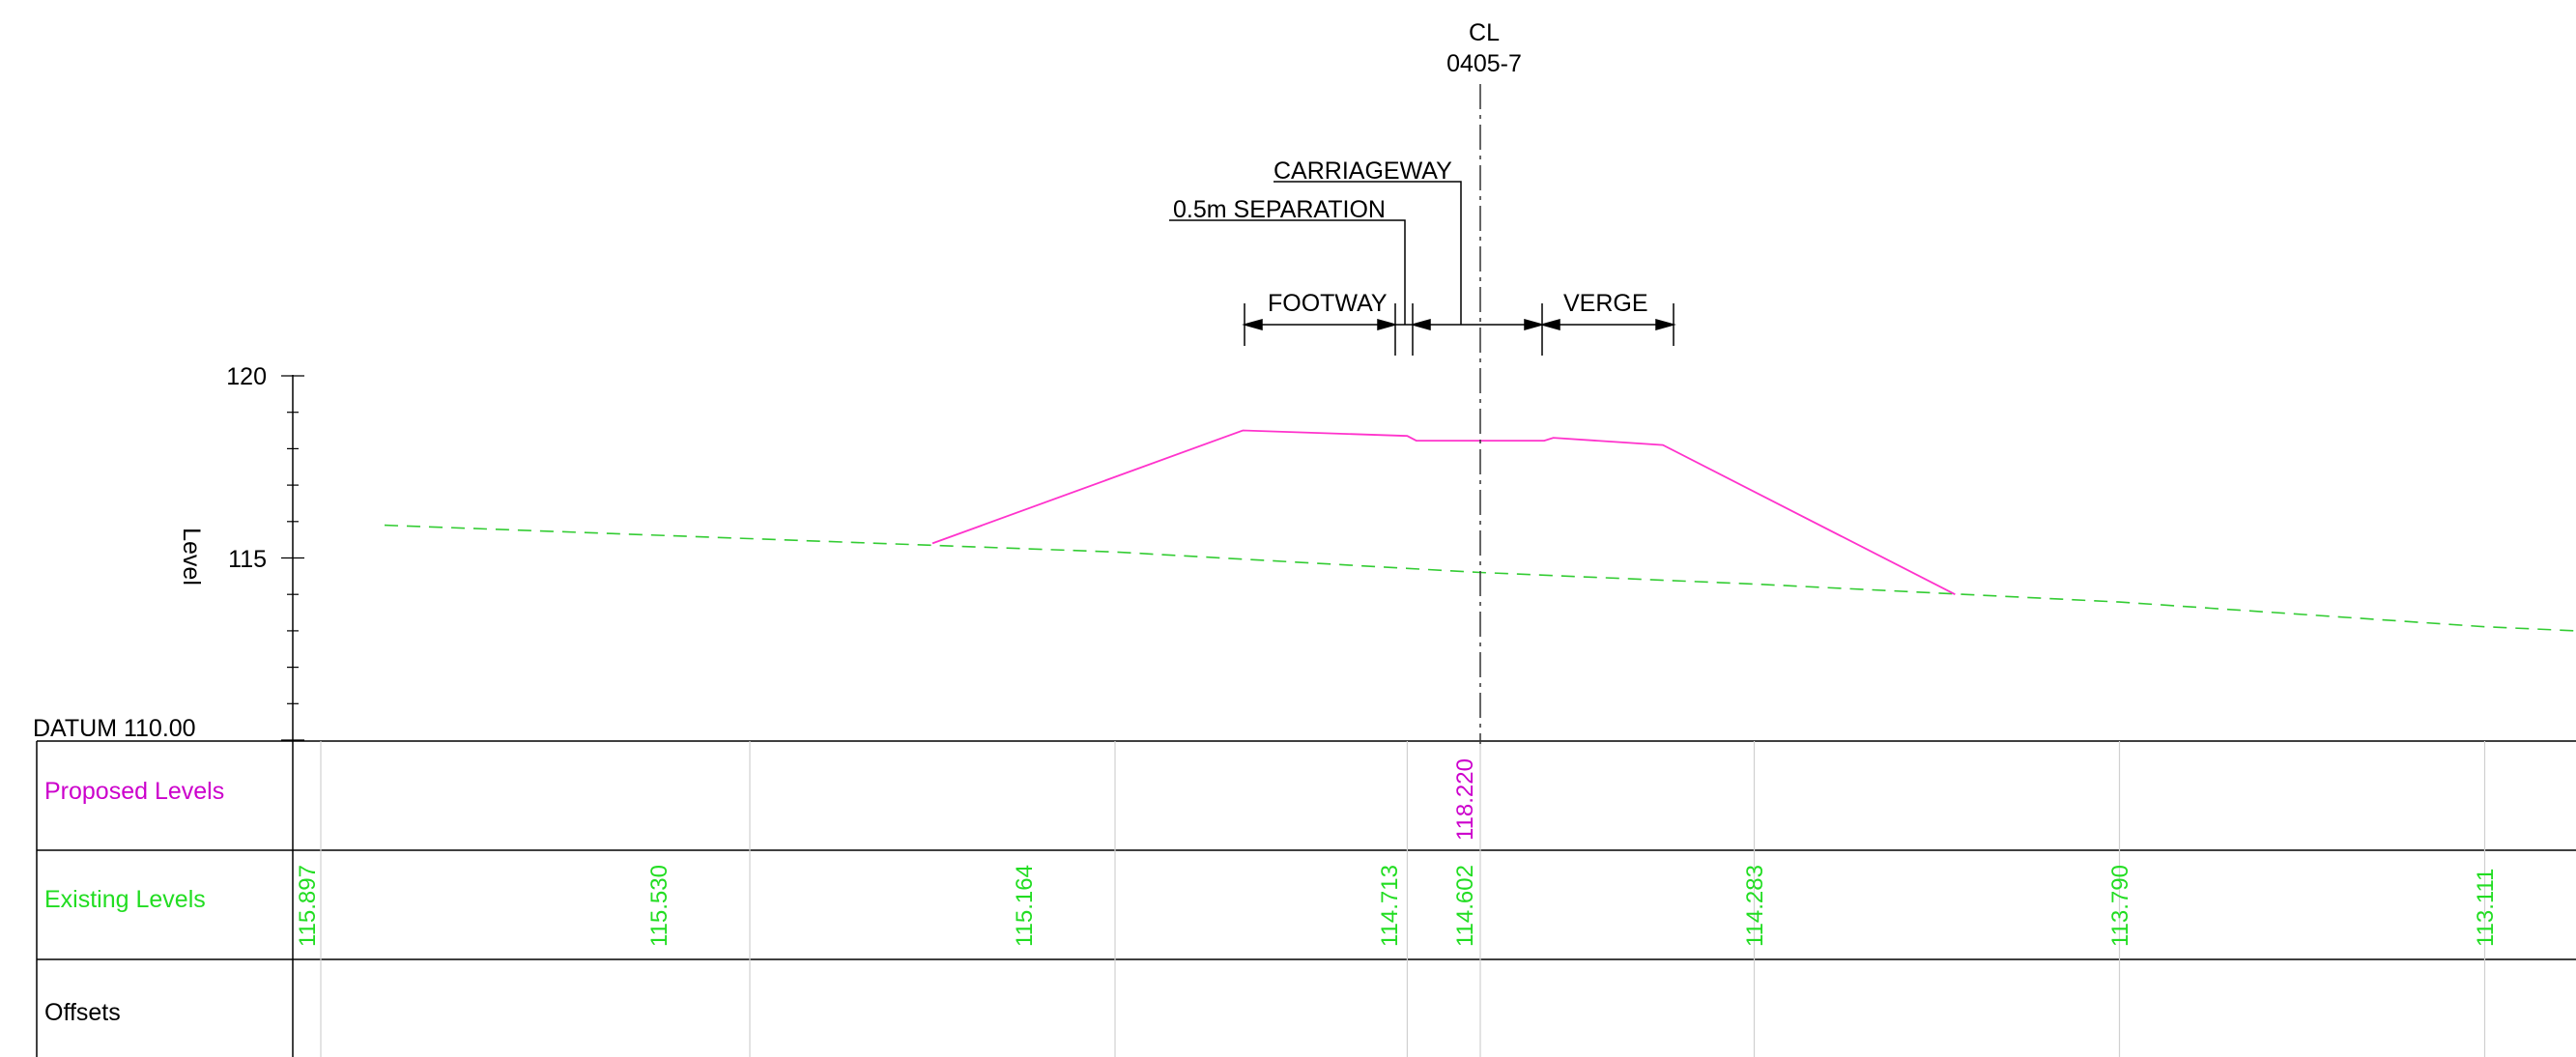 The height and width of the screenshot is (1057, 2576). Describe the element at coordinates (1479, 329) in the screenshot. I see `carriageway-dimension` at that location.